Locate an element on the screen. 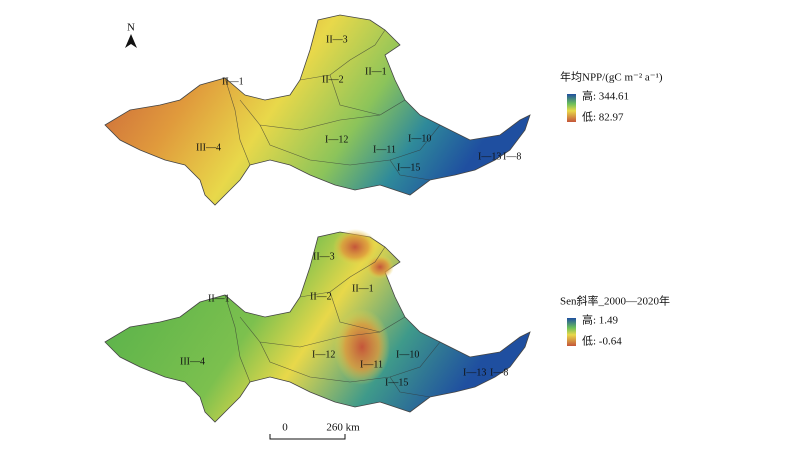 The width and height of the screenshot is (800, 456). scale-start: 0 is located at coordinates (285, 428).